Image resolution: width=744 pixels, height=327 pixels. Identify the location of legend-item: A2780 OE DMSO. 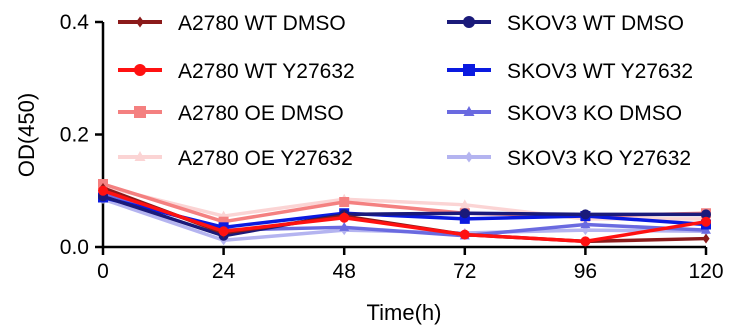
(231, 113).